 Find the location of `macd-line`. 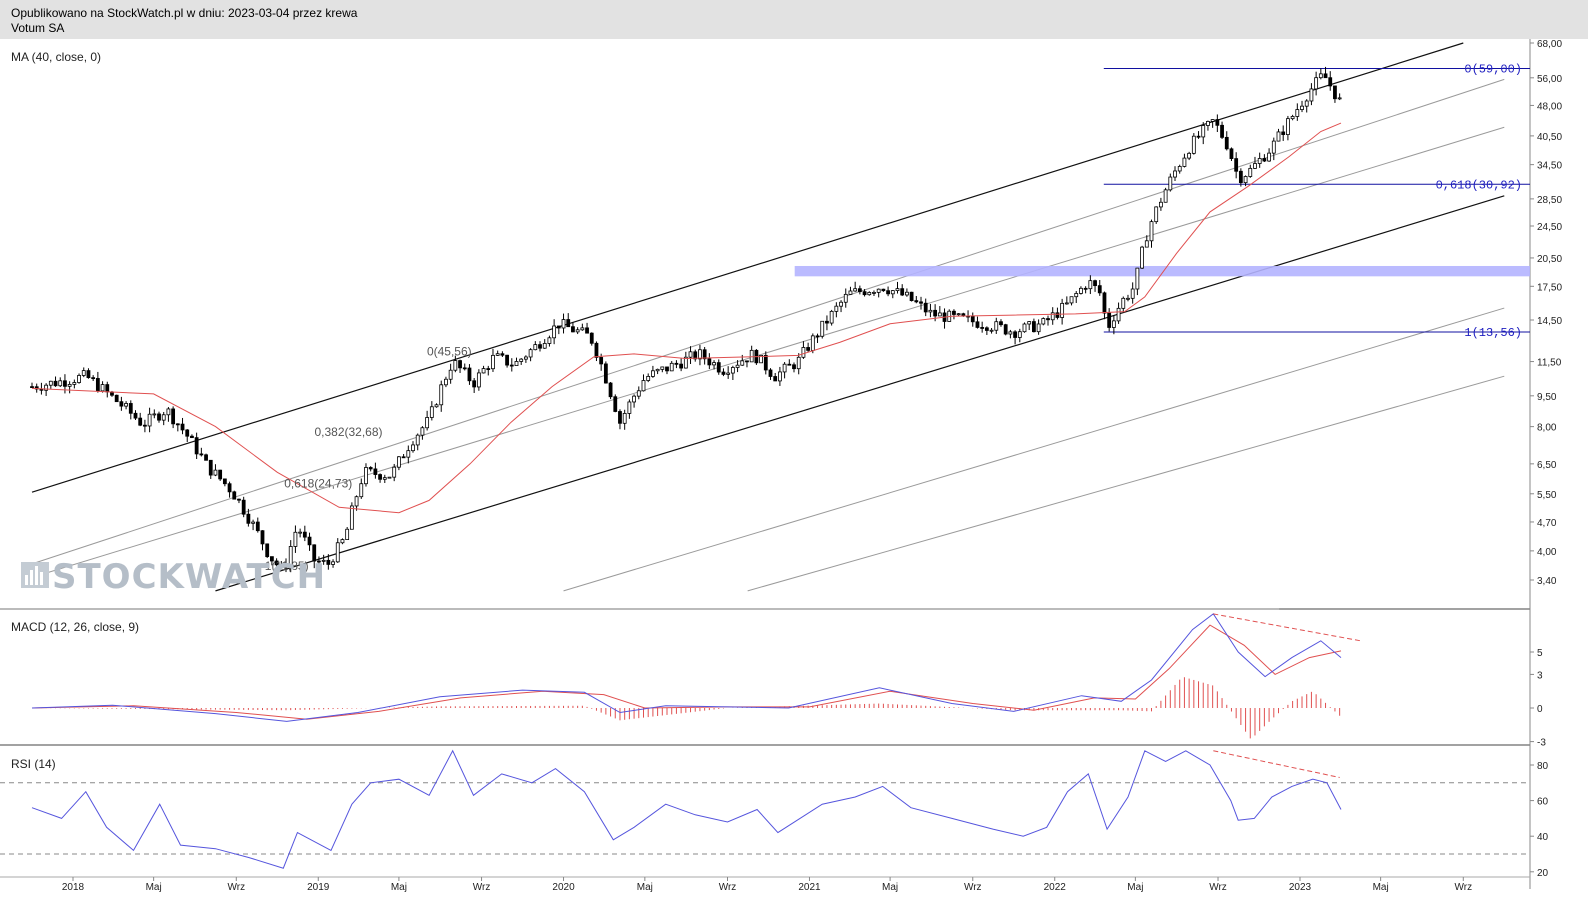

macd-line is located at coordinates (686, 667).